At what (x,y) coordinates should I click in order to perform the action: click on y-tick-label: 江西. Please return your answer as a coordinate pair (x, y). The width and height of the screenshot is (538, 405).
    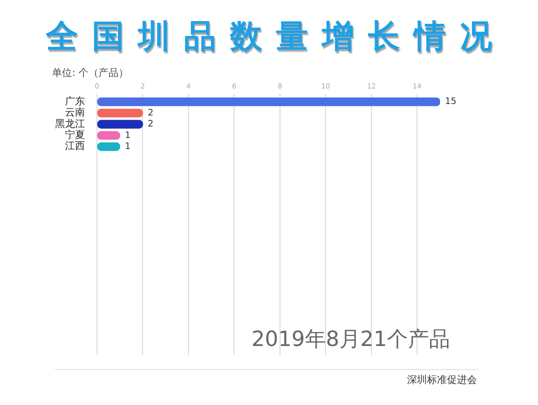
    Looking at the image, I should click on (75, 146).